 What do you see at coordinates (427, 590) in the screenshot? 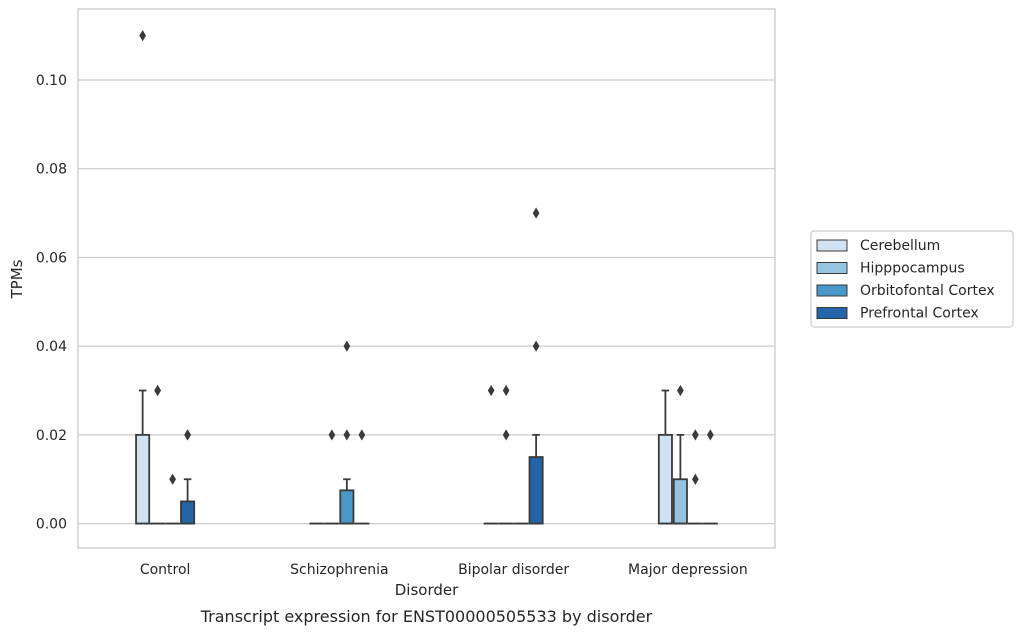
I see `x-axis-label: Disorder` at bounding box center [427, 590].